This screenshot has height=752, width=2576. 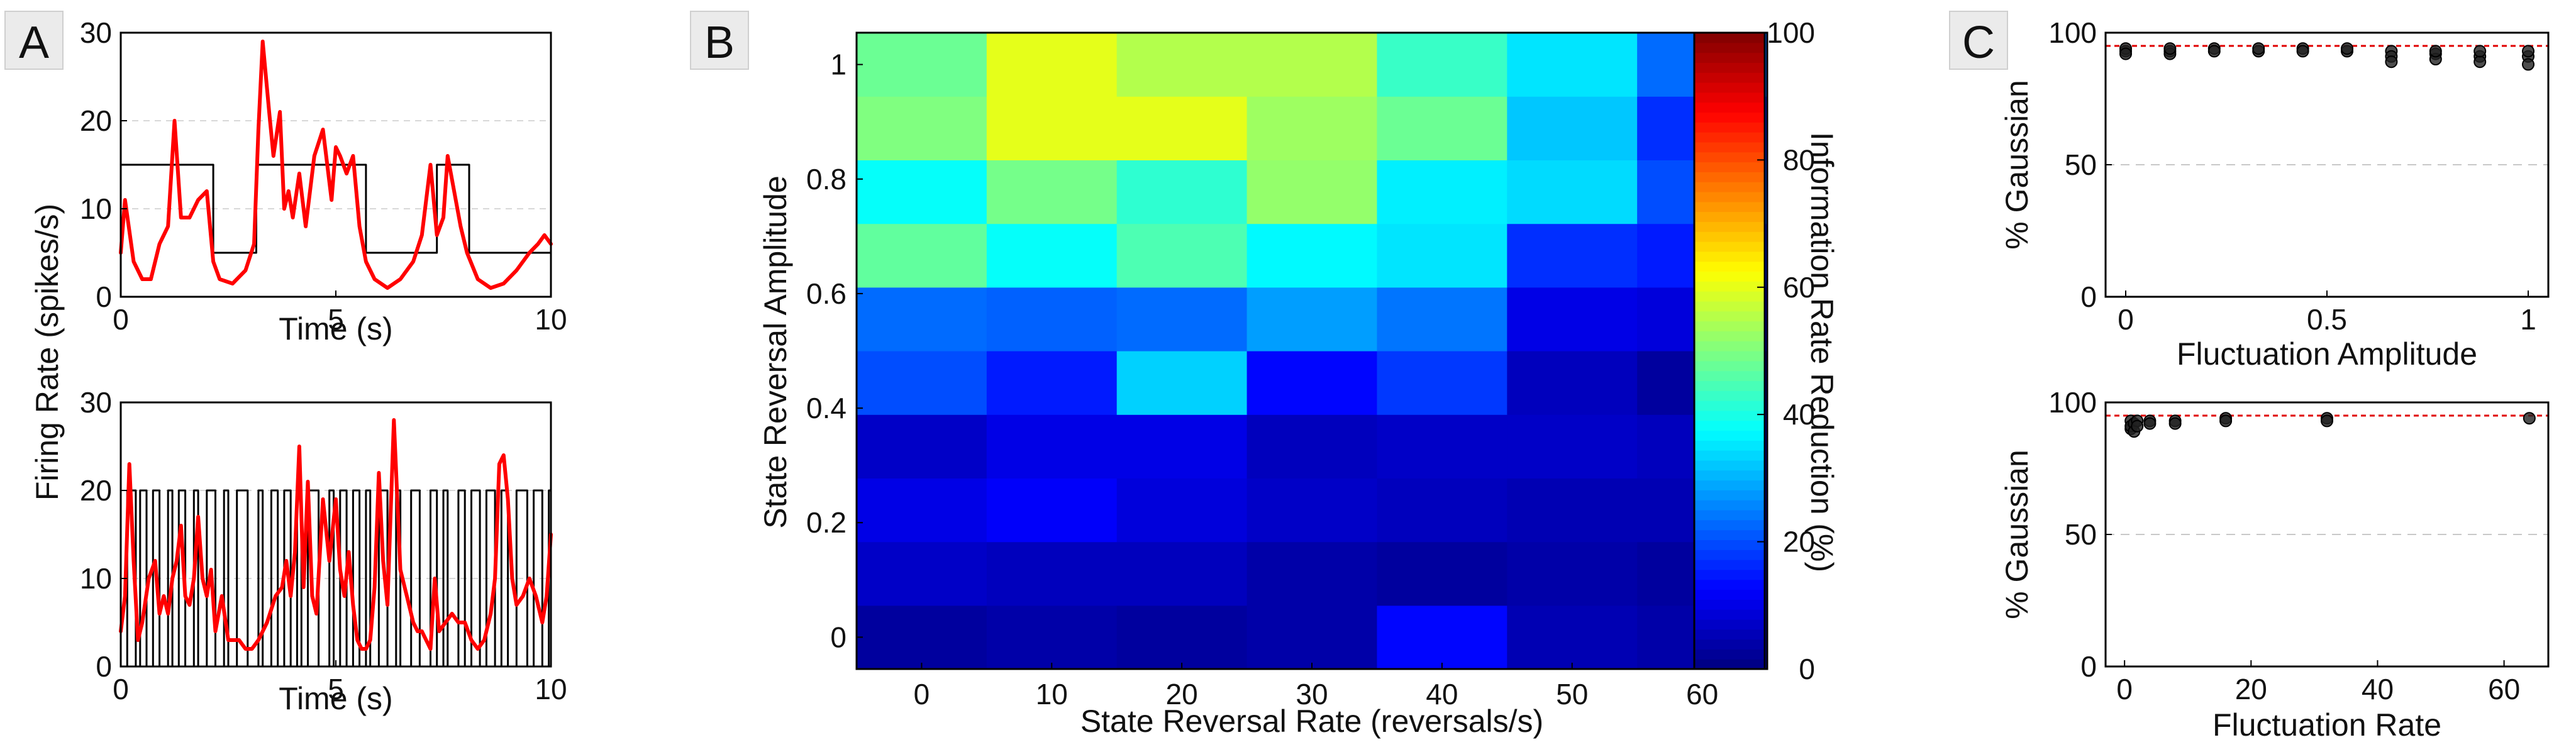 What do you see at coordinates (1442, 694) in the screenshot?
I see `chart-b-xtick-label: 40` at bounding box center [1442, 694].